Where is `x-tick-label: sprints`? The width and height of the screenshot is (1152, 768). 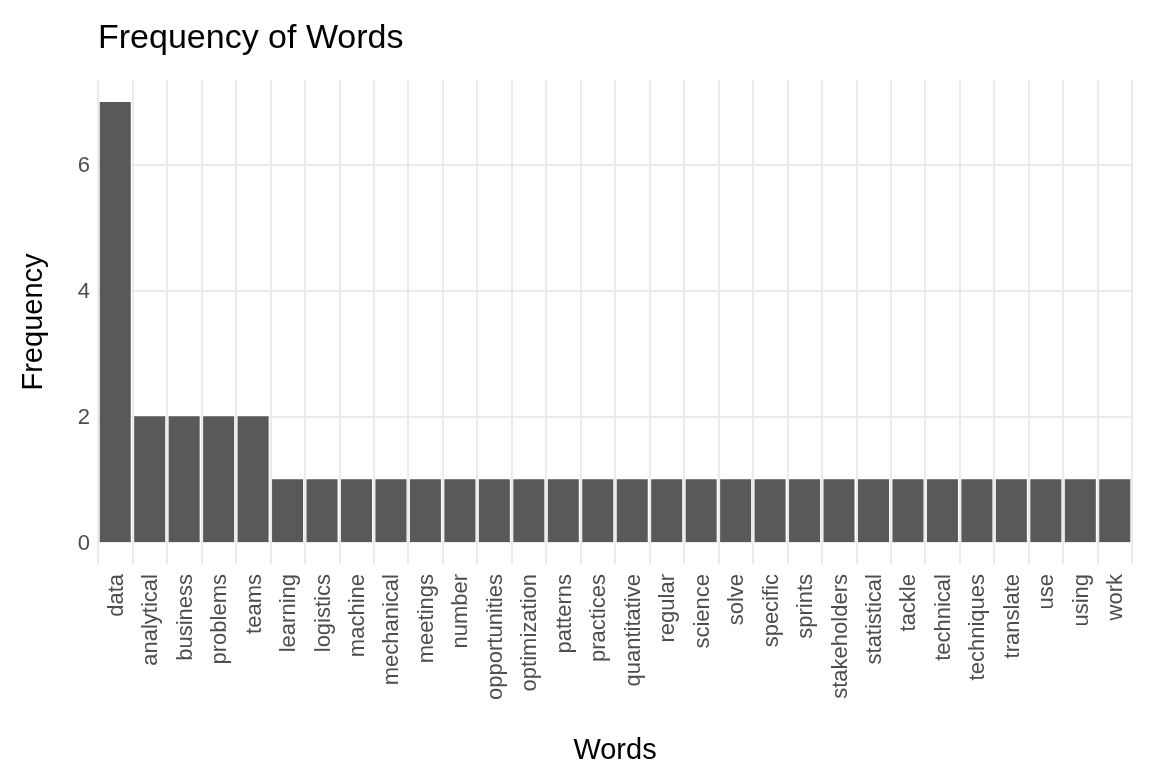 x-tick-label: sprints is located at coordinates (805, 606).